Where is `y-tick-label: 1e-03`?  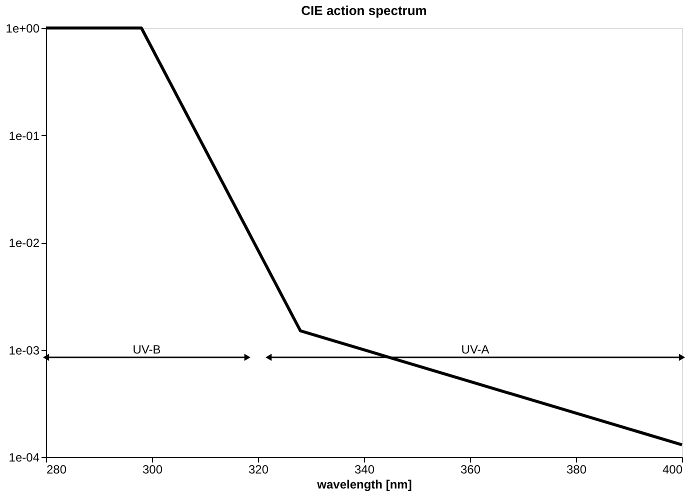 y-tick-label: 1e-03 is located at coordinates (24, 350).